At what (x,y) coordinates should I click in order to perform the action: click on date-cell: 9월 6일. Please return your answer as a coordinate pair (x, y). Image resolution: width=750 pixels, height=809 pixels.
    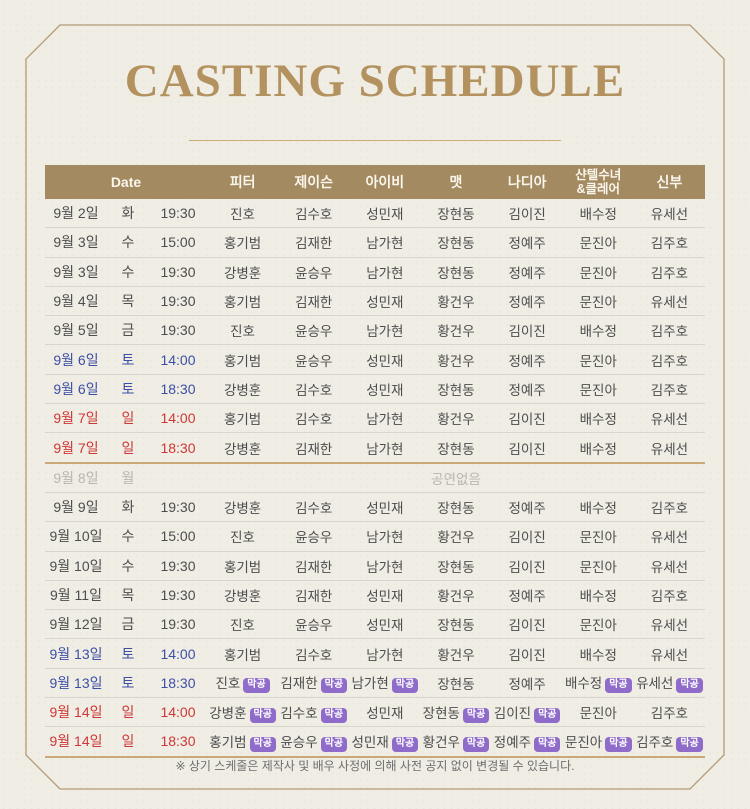
    Looking at the image, I should click on (76, 388).